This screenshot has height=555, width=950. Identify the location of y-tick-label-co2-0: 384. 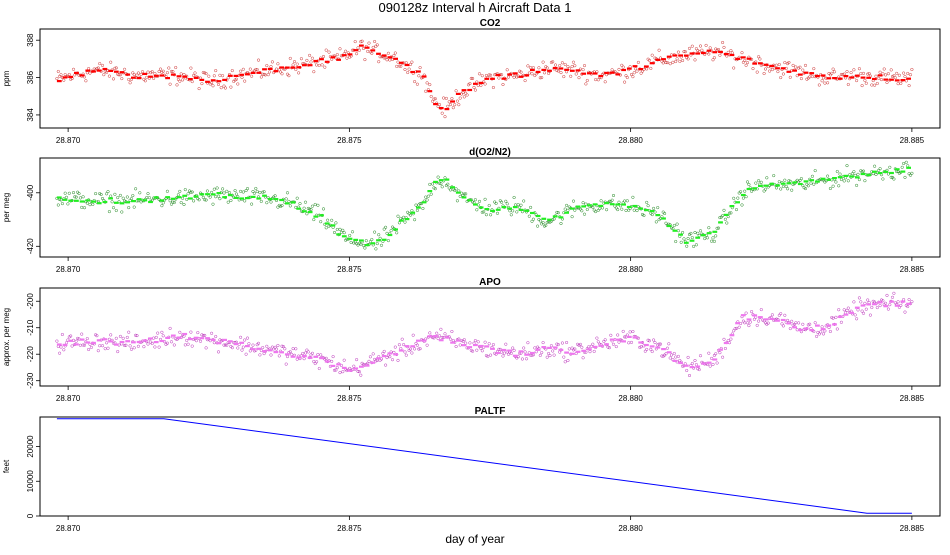
(30, 115).